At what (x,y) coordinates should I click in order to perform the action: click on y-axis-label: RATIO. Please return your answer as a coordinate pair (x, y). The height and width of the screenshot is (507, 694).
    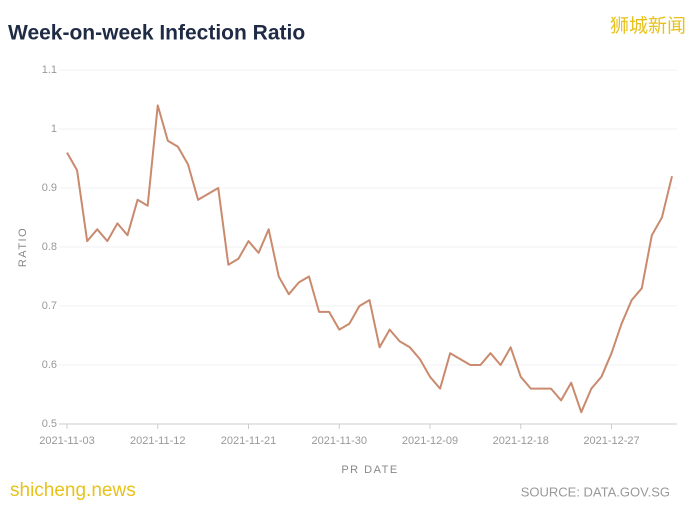
    Looking at the image, I should click on (23, 247).